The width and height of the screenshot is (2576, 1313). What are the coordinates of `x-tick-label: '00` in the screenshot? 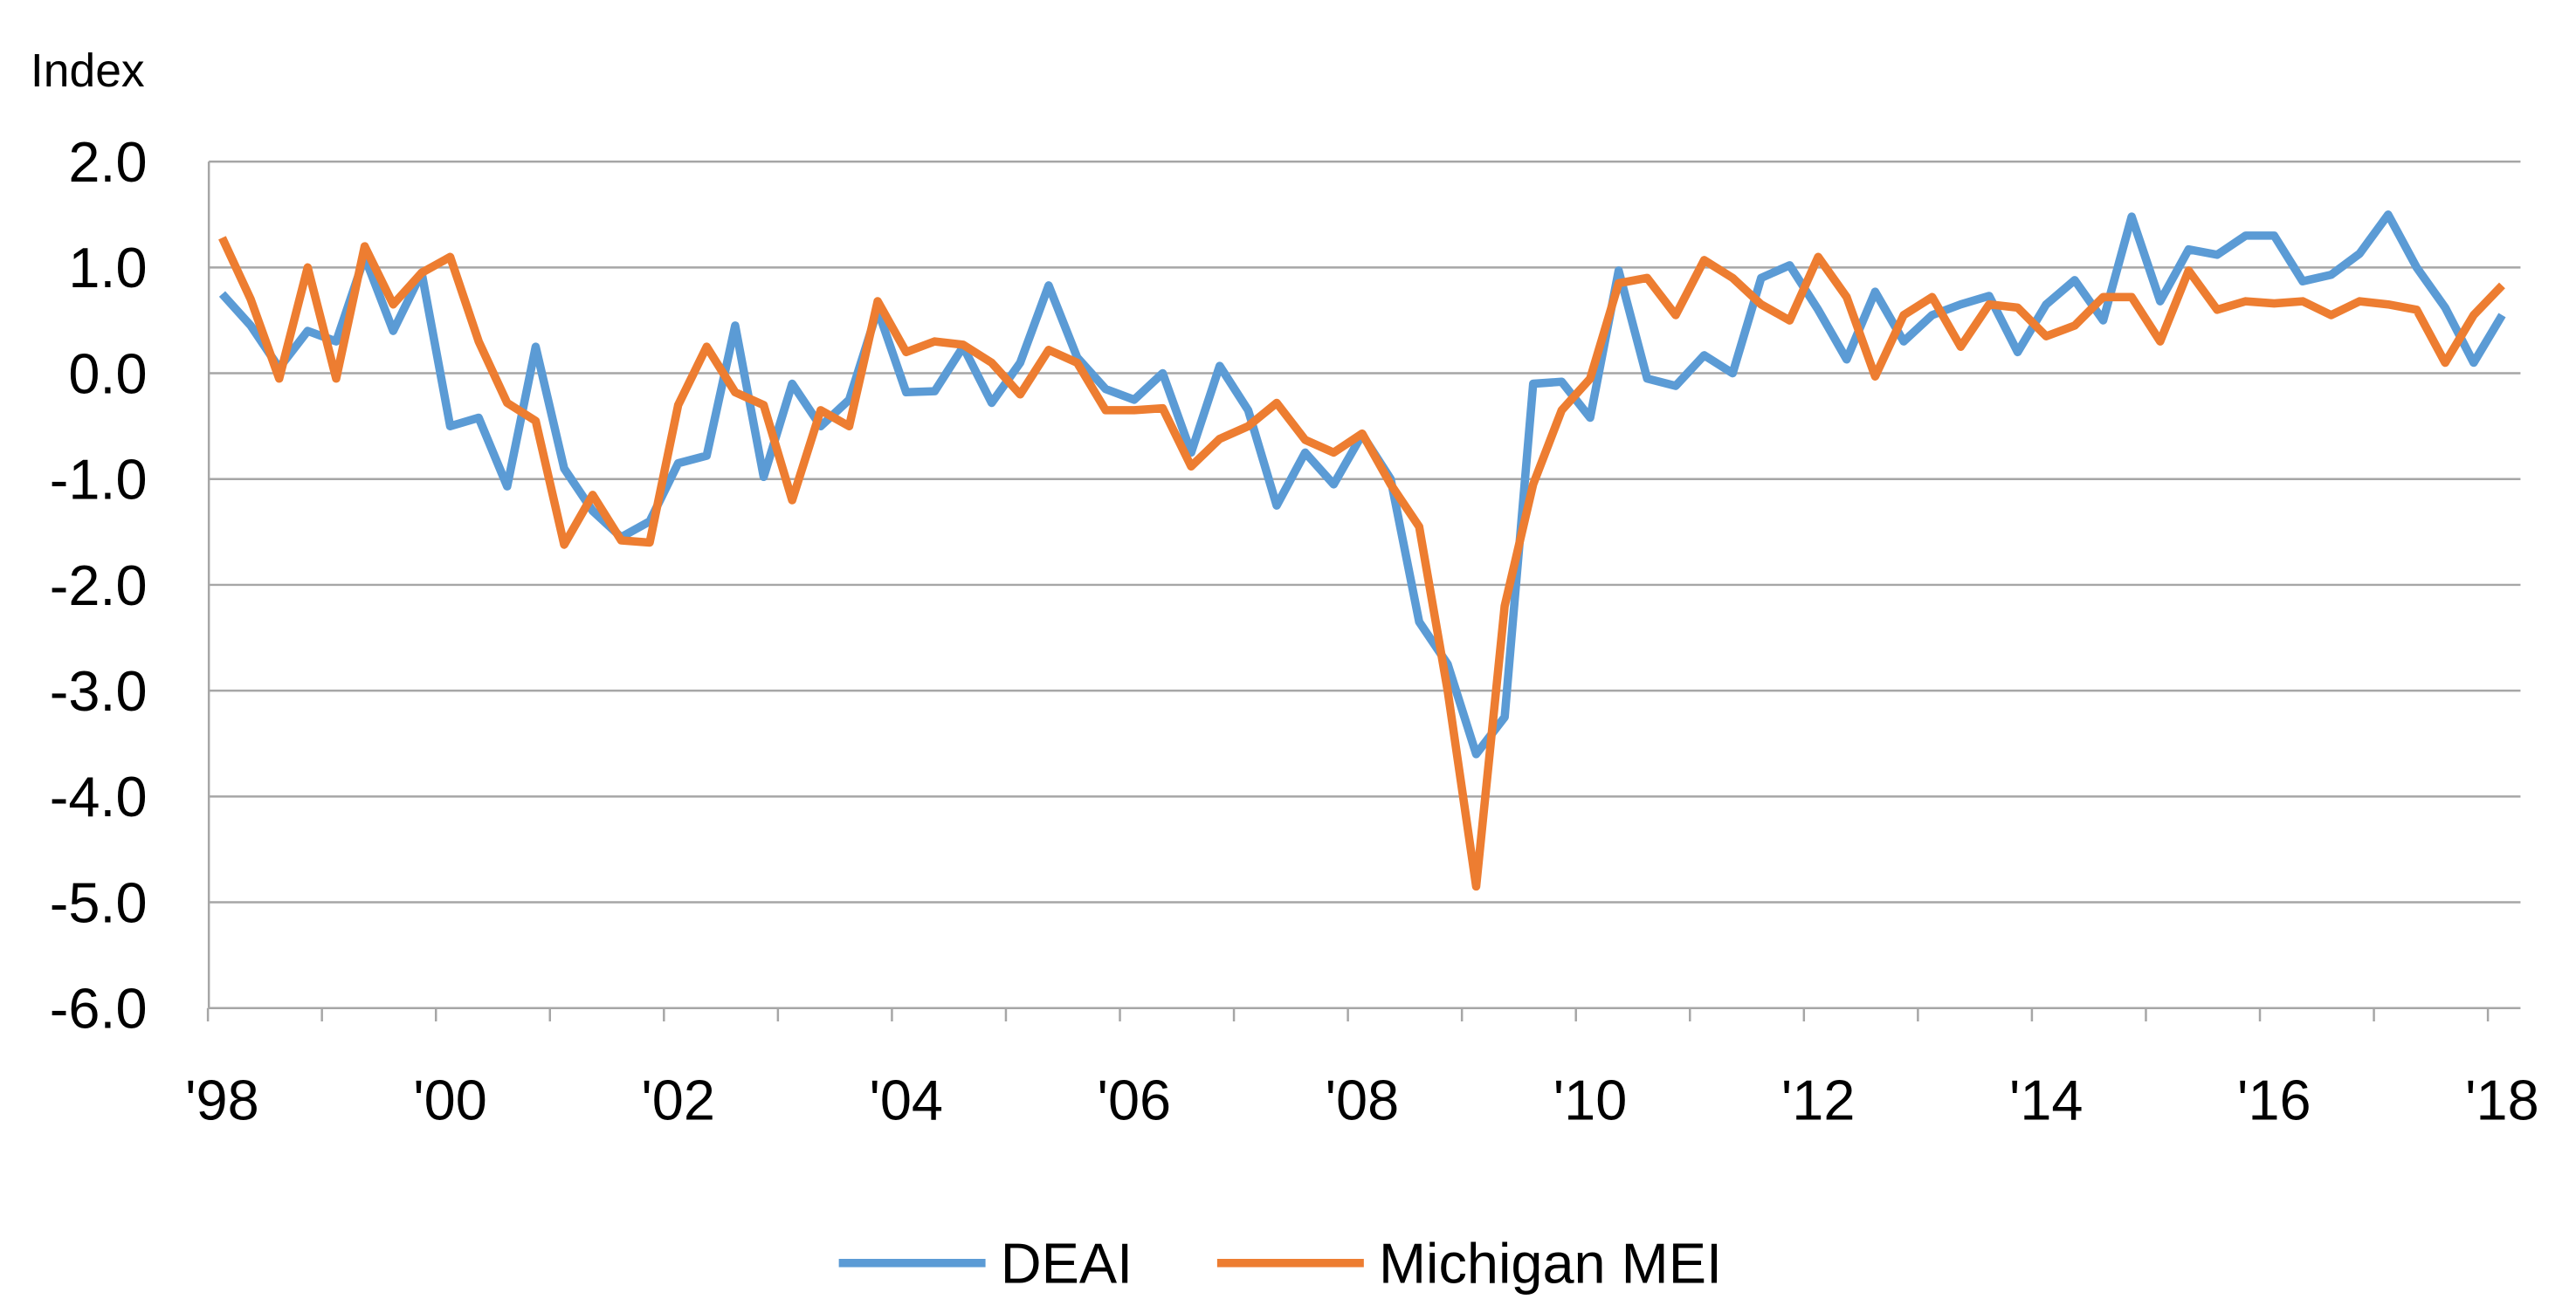 It's located at (450, 1101).